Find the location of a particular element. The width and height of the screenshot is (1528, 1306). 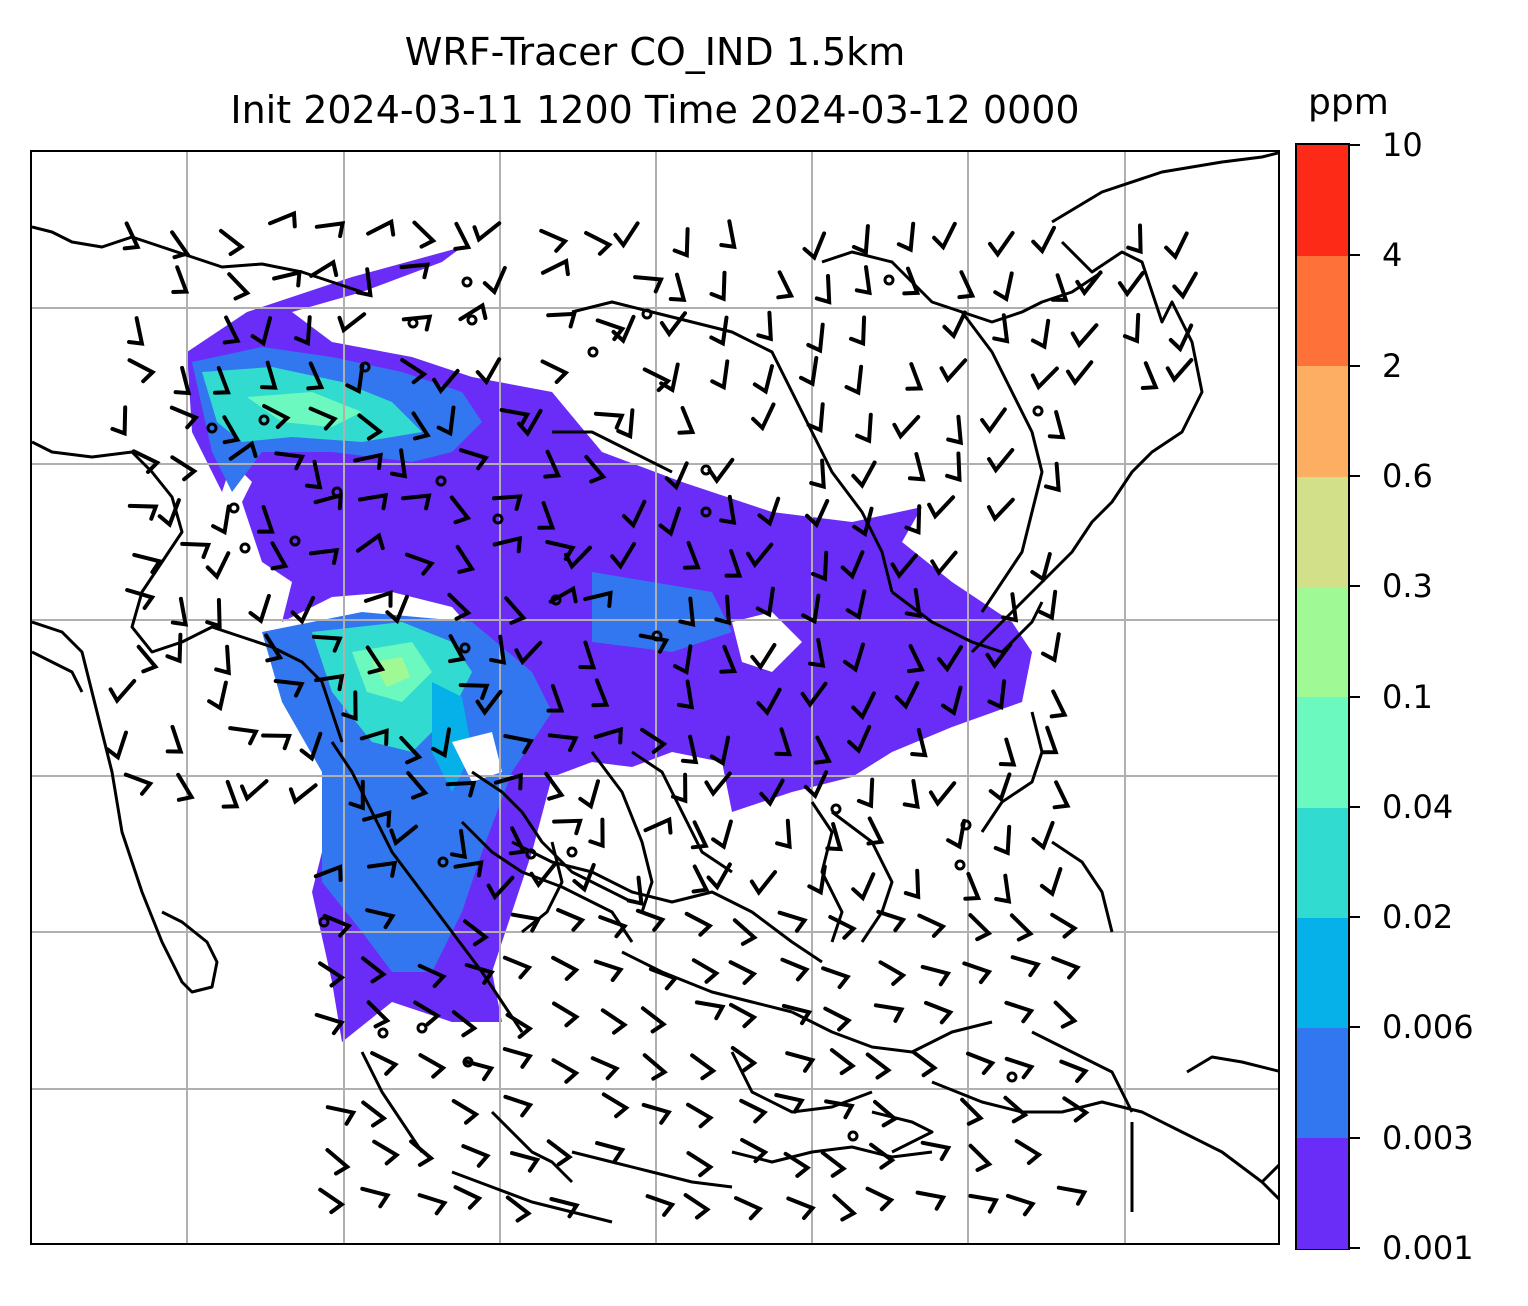

colorbar-tick-label: 4 is located at coordinates (1392, 255).